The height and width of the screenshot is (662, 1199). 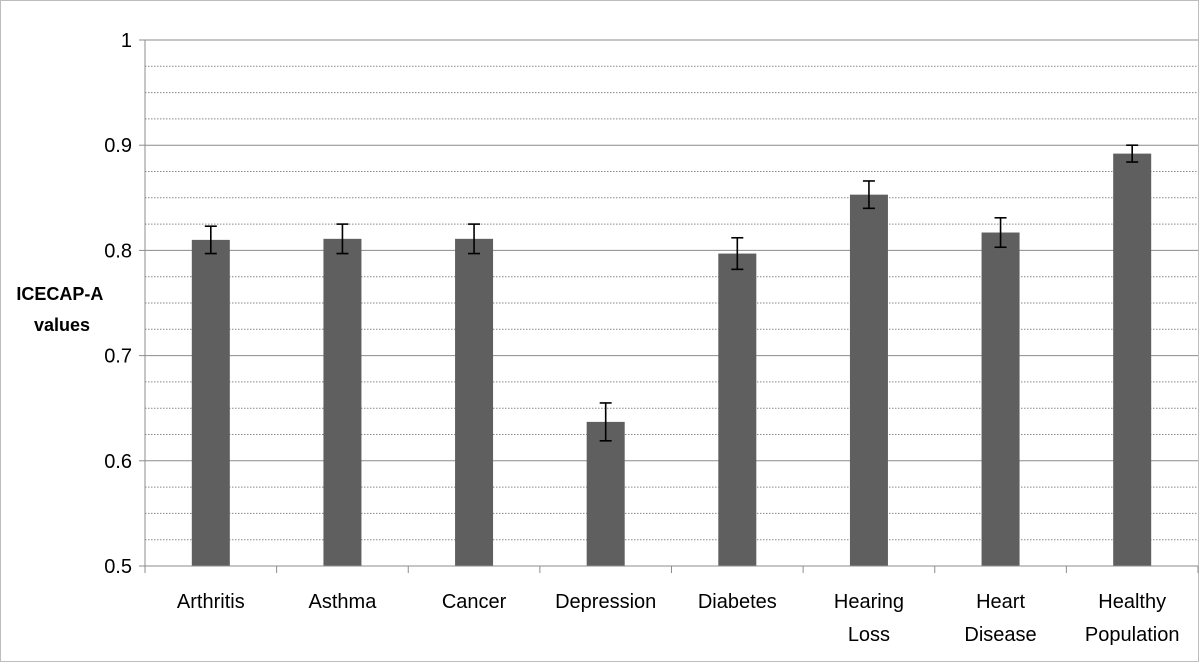 What do you see at coordinates (211, 602) in the screenshot?
I see `x-tick-label: Arthritis` at bounding box center [211, 602].